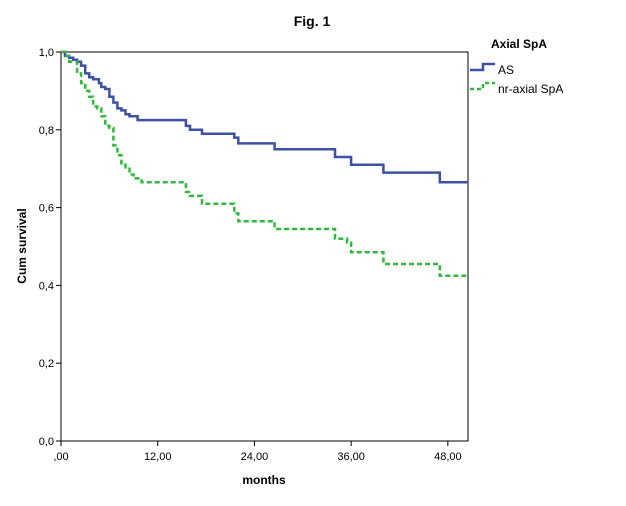  I want to click on x-tick-label: 24,00, so click(255, 457).